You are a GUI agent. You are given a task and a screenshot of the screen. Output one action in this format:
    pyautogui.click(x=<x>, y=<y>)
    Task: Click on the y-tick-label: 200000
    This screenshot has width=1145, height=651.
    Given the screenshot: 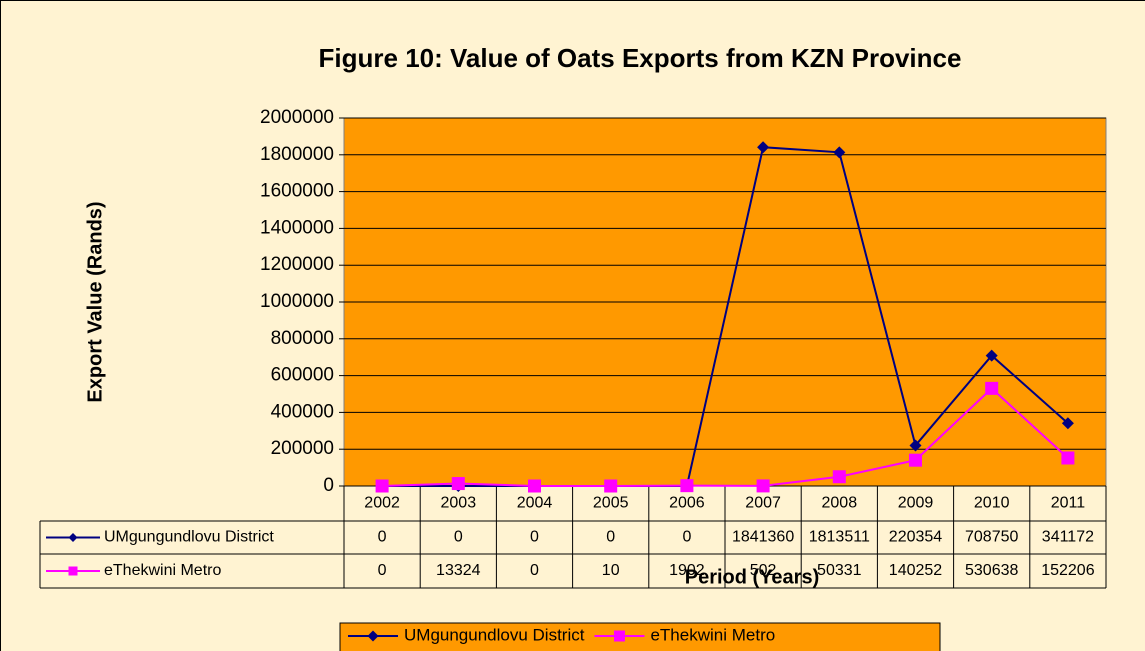 What is the action you would take?
    pyautogui.click(x=302, y=448)
    